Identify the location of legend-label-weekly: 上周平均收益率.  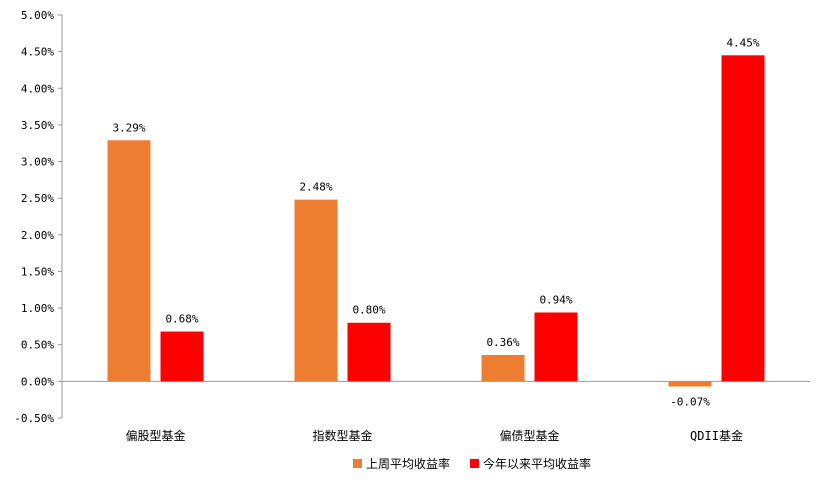
(407, 463).